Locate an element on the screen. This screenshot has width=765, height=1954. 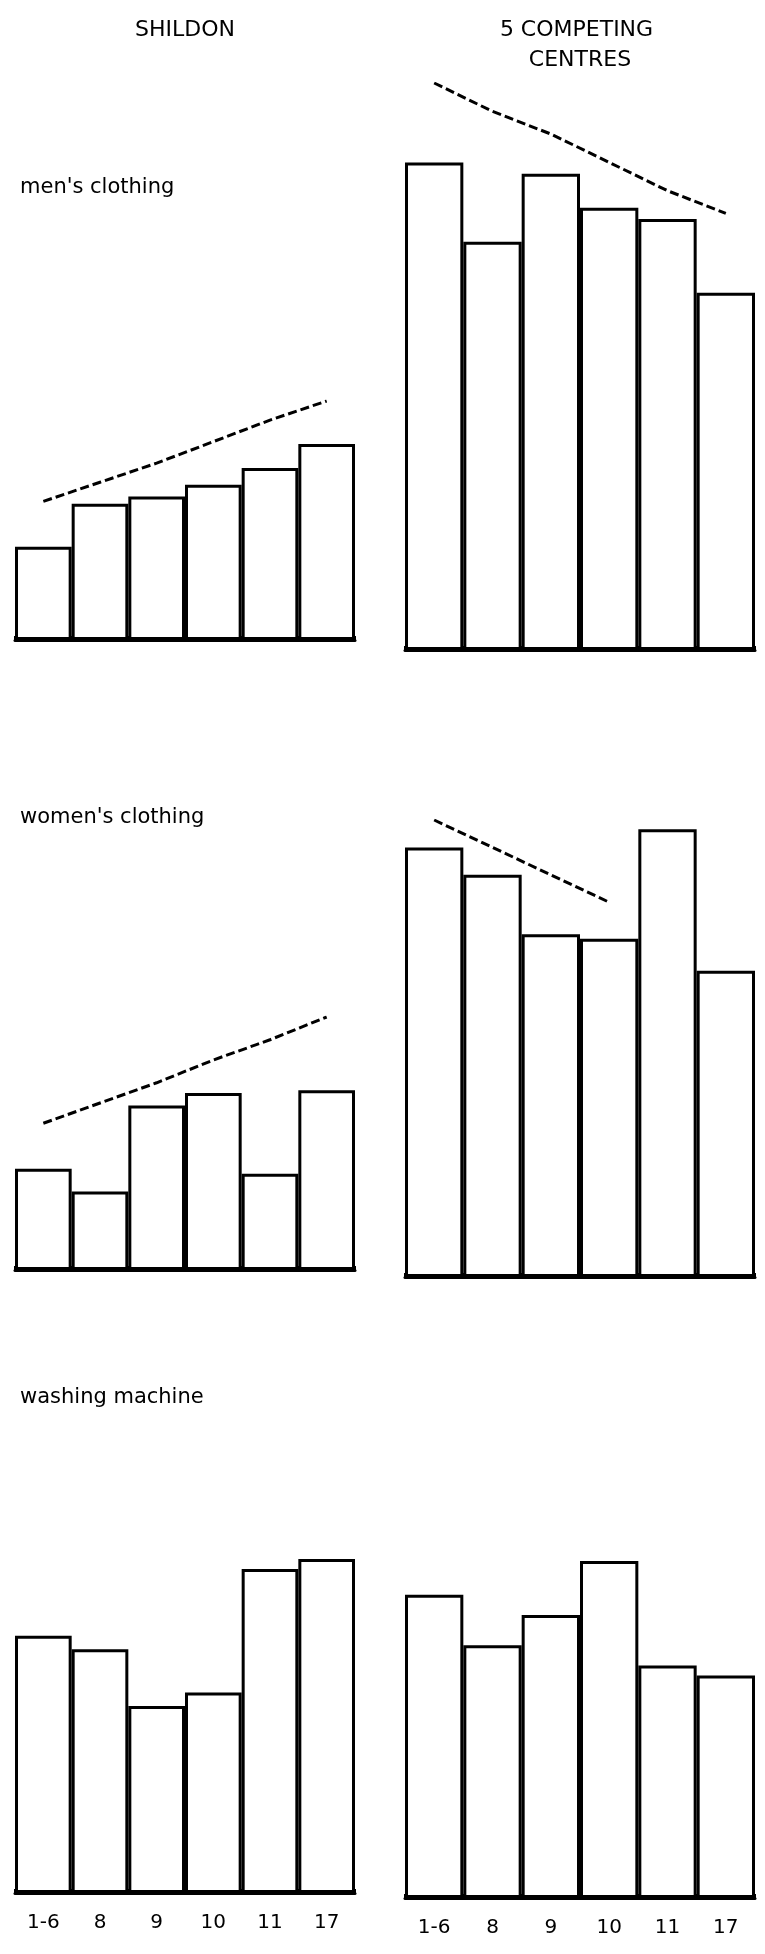
chart-subtitle: men's clothing is located at coordinates (97, 185).